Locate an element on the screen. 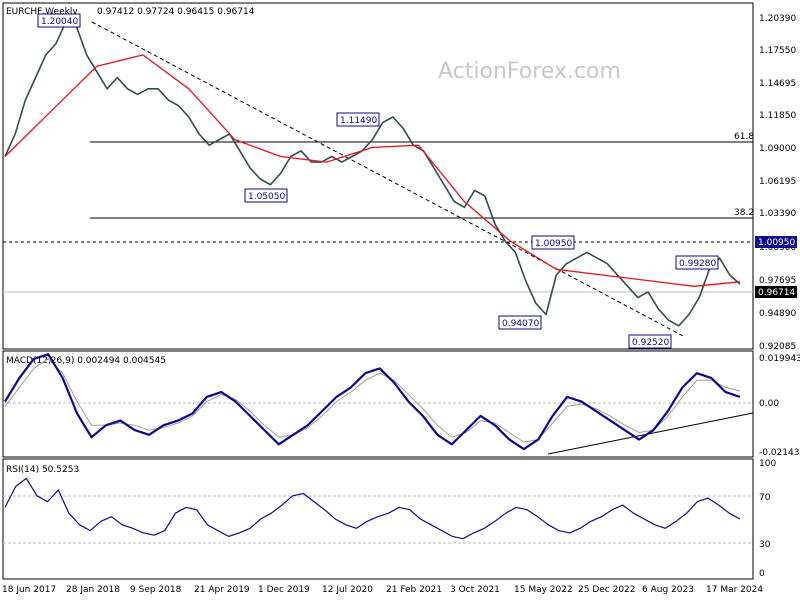 This screenshot has height=600, width=800. annotation-1-1149-label: 1.11490 is located at coordinates (358, 121).